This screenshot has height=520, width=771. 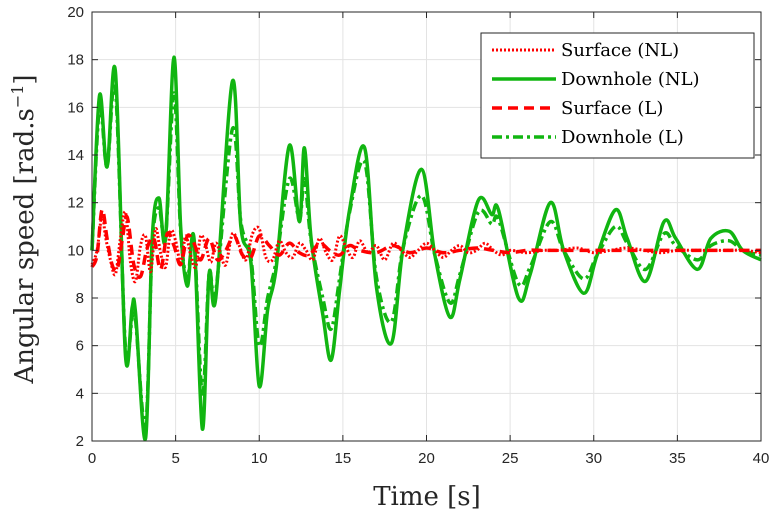 What do you see at coordinates (425, 244) in the screenshot?
I see `series-line-surface-l` at bounding box center [425, 244].